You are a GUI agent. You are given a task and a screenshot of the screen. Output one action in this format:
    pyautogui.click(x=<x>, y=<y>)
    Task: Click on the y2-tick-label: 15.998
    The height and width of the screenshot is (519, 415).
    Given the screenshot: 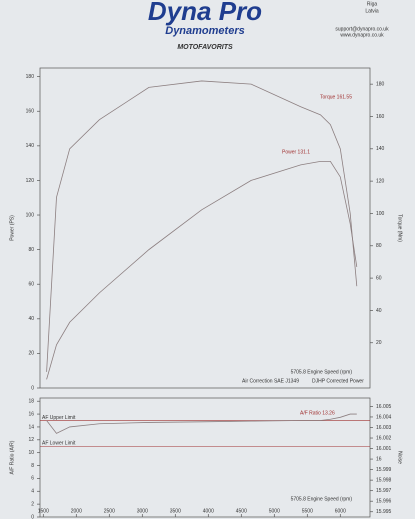 What is the action you would take?
    pyautogui.click(x=384, y=480)
    